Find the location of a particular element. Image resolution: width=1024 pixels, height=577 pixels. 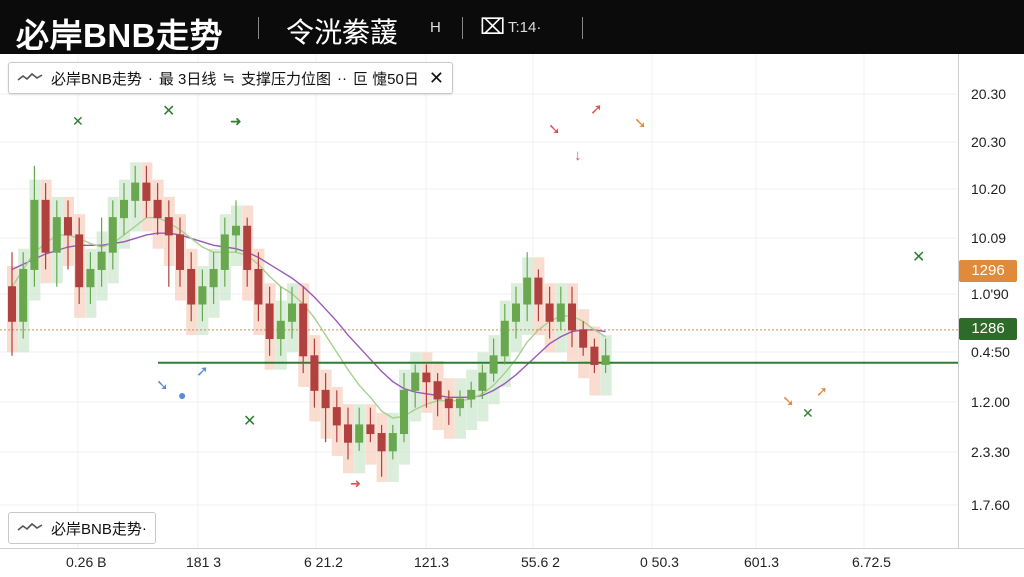

chart-legend: 必岸BNB走势 · 最 3日线 ≒ 支撑压力位图 ·· 叵 懥 50日 ✕ is located at coordinates (230, 78).